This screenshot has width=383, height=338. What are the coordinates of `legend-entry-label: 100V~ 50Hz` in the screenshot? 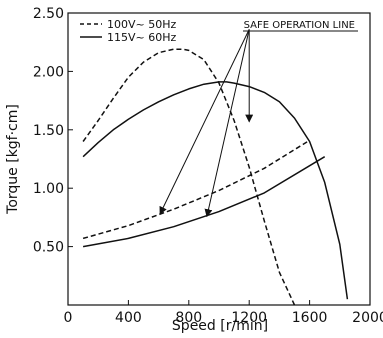 It's located at (142, 24).